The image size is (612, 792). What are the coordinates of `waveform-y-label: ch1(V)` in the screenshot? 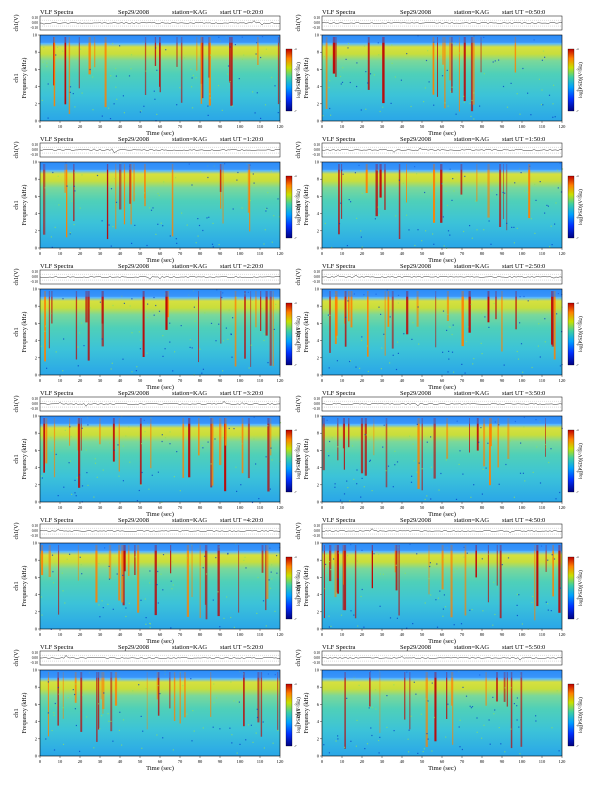 It's located at (298, 277).